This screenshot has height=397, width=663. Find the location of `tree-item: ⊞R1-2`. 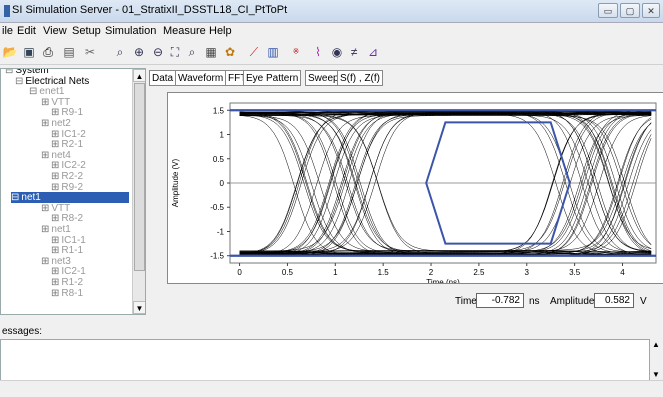

tree-item: ⊞R1-2 is located at coordinates (67, 282).